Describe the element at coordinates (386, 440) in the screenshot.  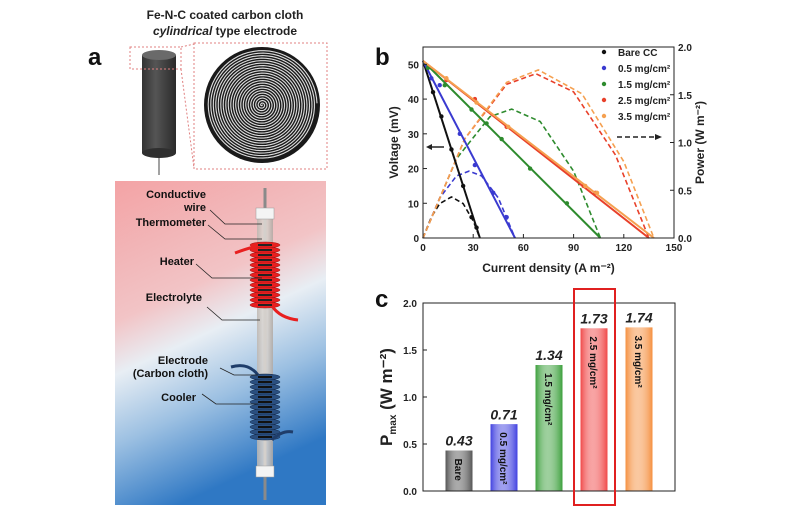
I see `y-axis-label-main: P` at that location.